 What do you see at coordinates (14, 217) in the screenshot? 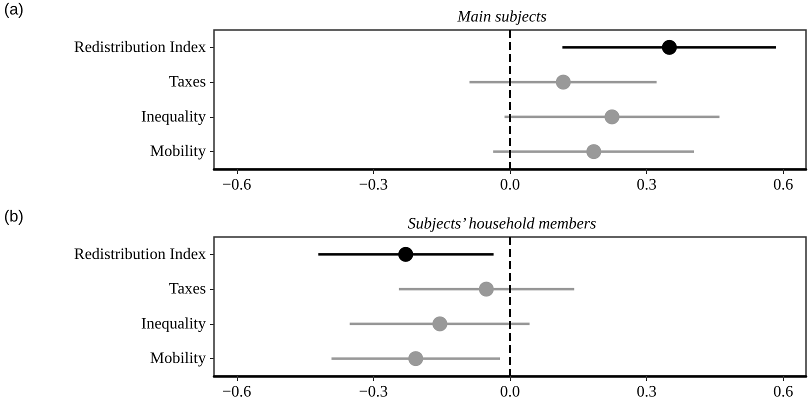
I see `text: (b)` at bounding box center [14, 217].